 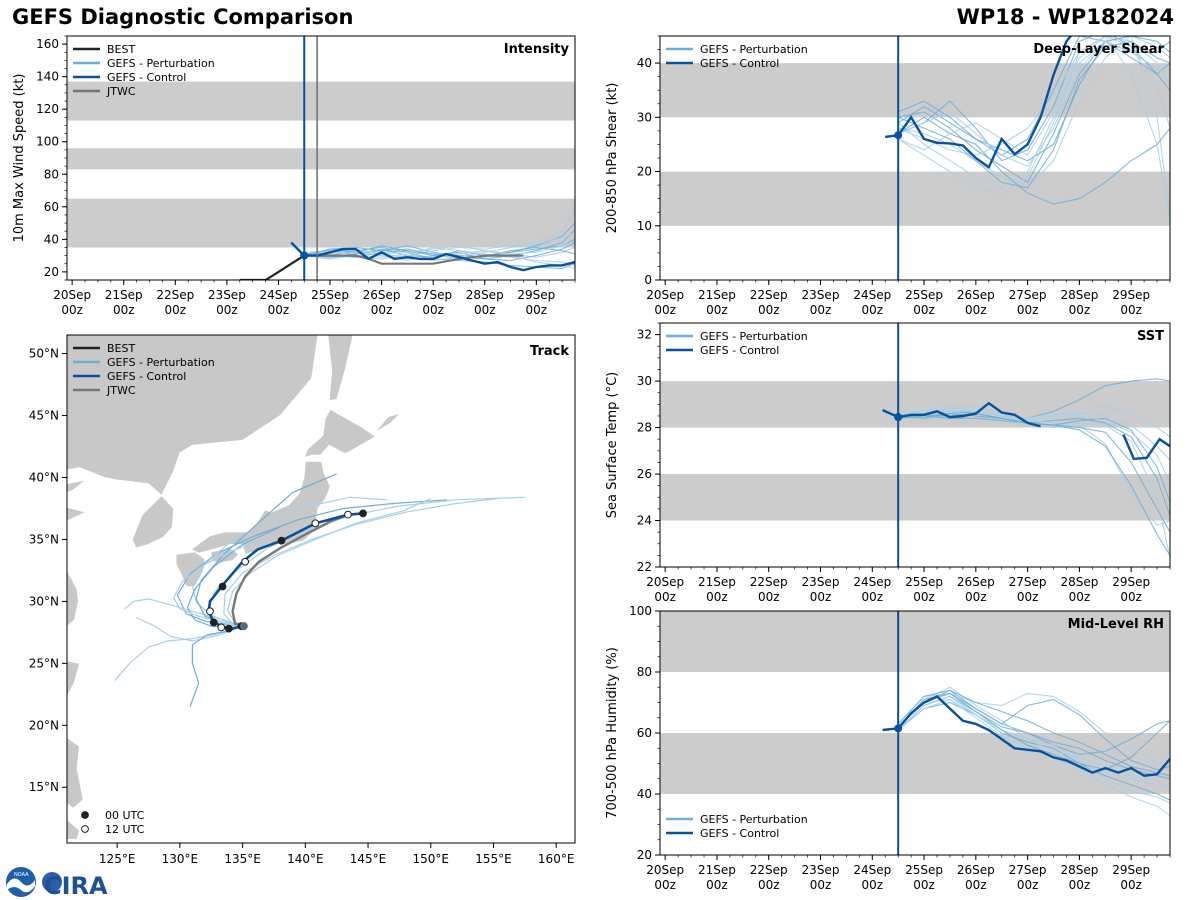 What do you see at coordinates (44, 725) in the screenshot?
I see `track-lat-tick-label: 20°N` at bounding box center [44, 725].